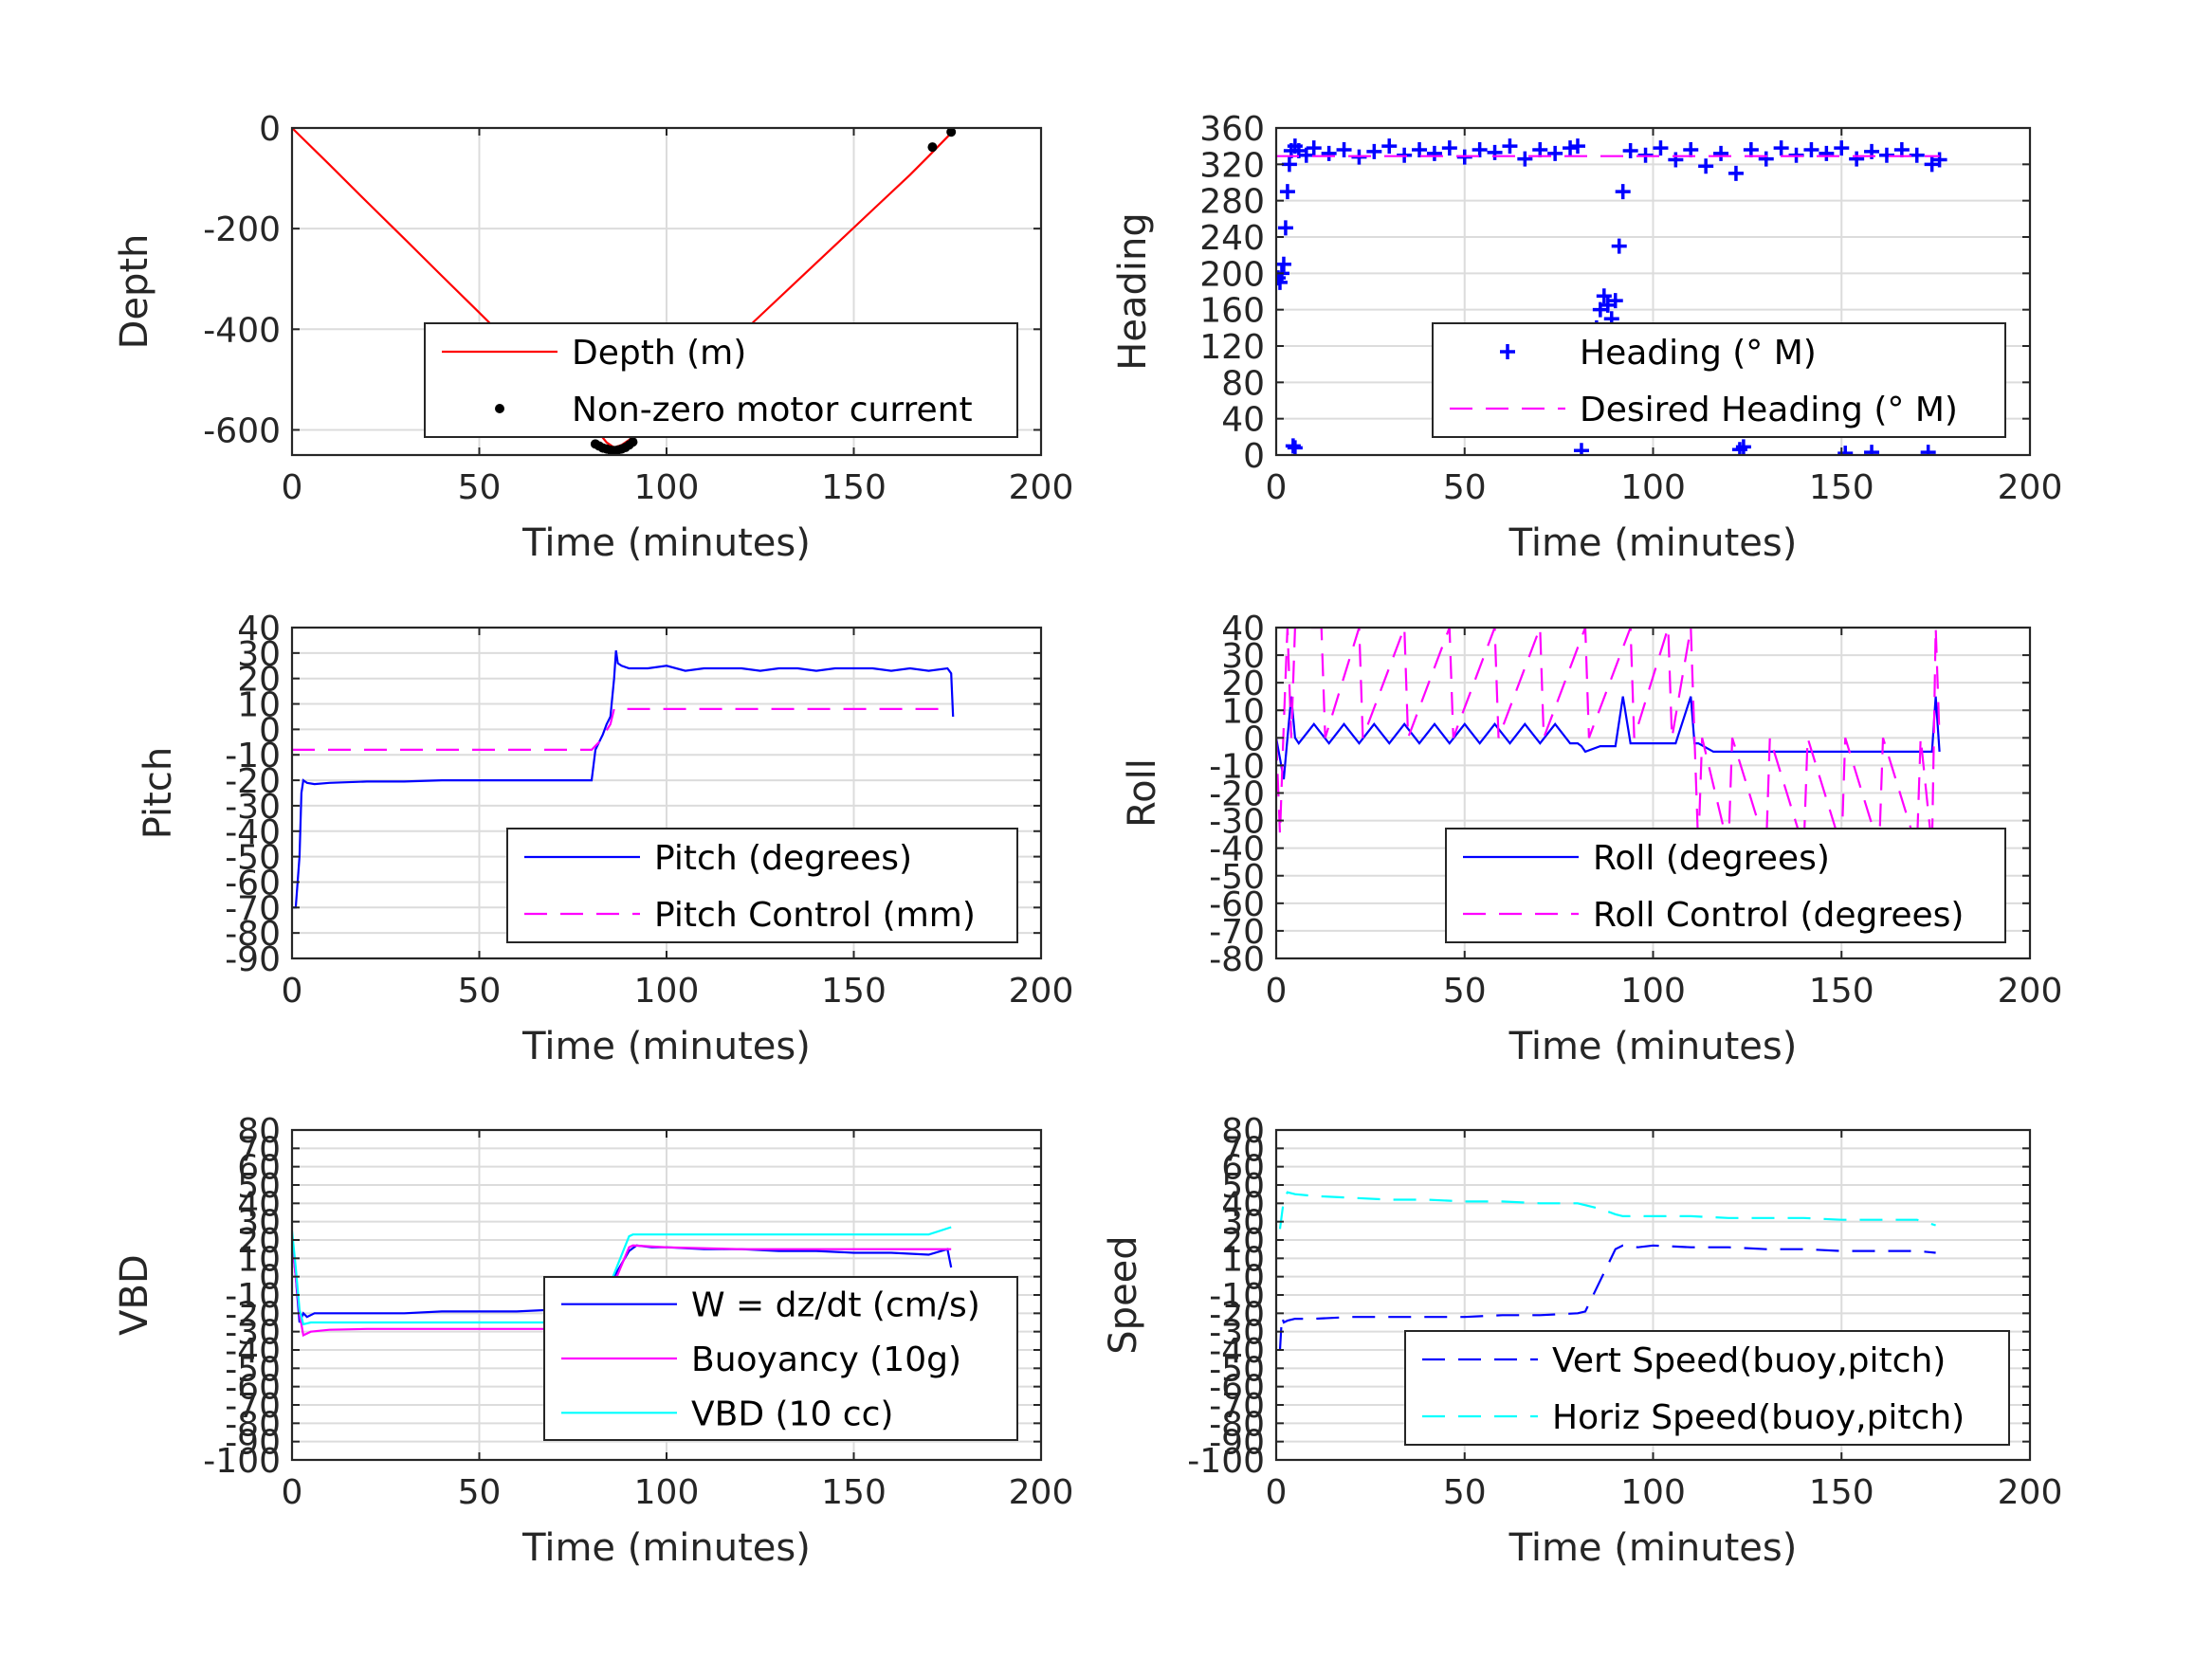 Image resolution: width=2212 pixels, height=1659 pixels. I want to click on y-tick-label: 70, so click(1243, 1149).